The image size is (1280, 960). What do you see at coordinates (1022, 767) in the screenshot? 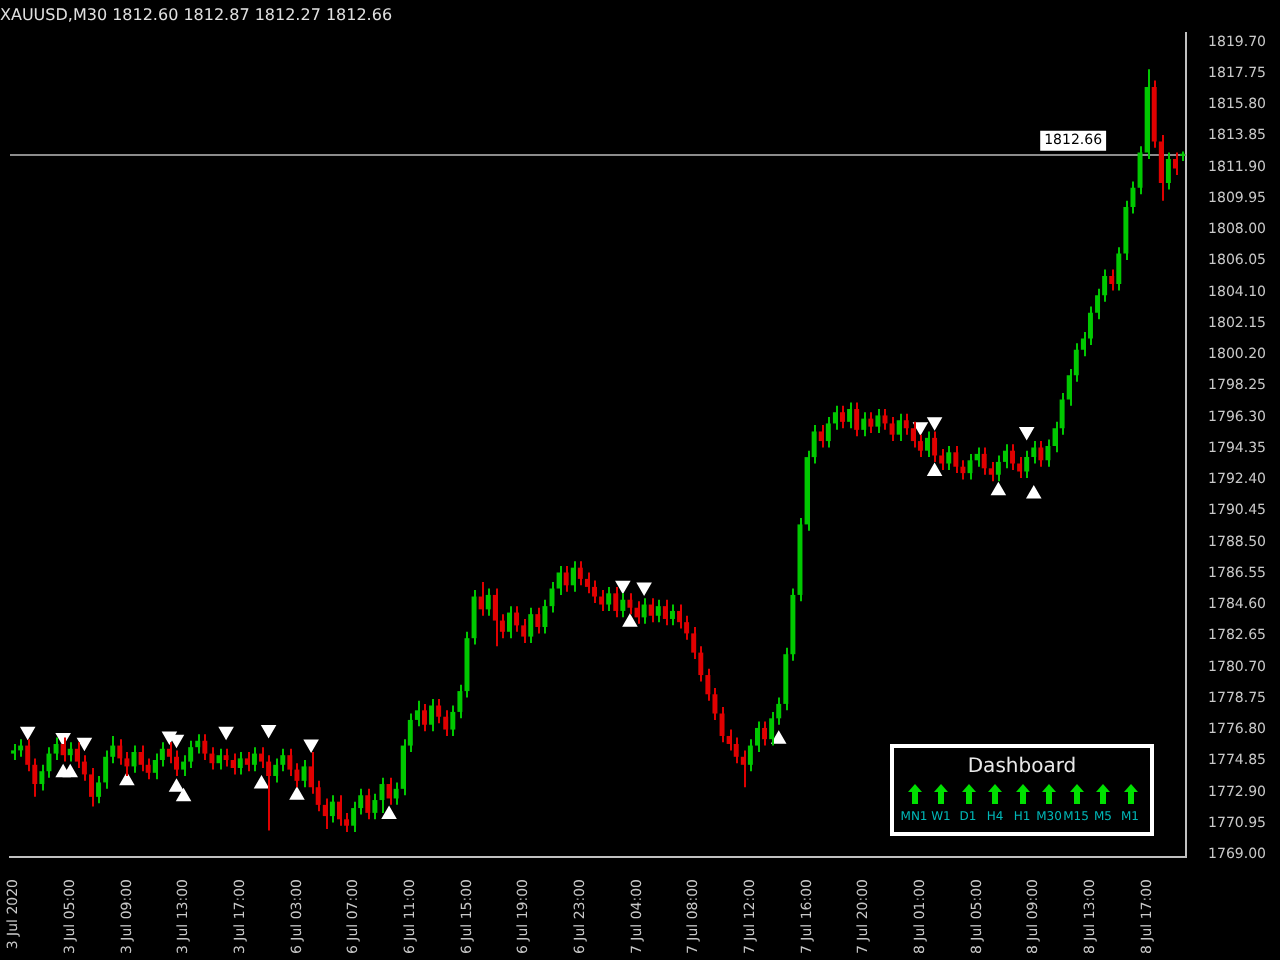
I see `annotation: Dashboard` at bounding box center [1022, 767].